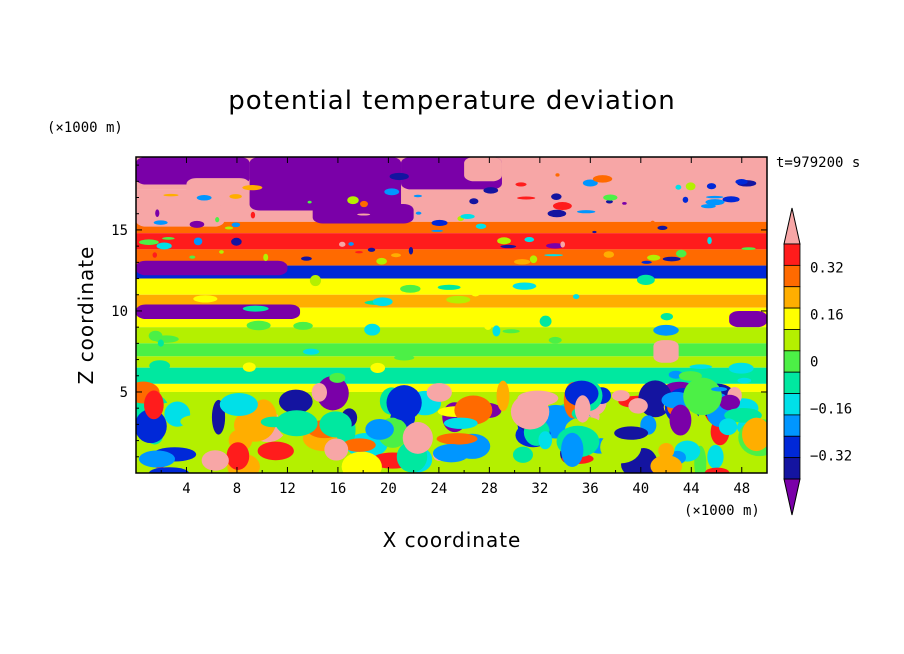 The image size is (904, 654). I want to click on colorbar: 0.32 0.16 0 −0.16 −0.32, so click(817, 361).